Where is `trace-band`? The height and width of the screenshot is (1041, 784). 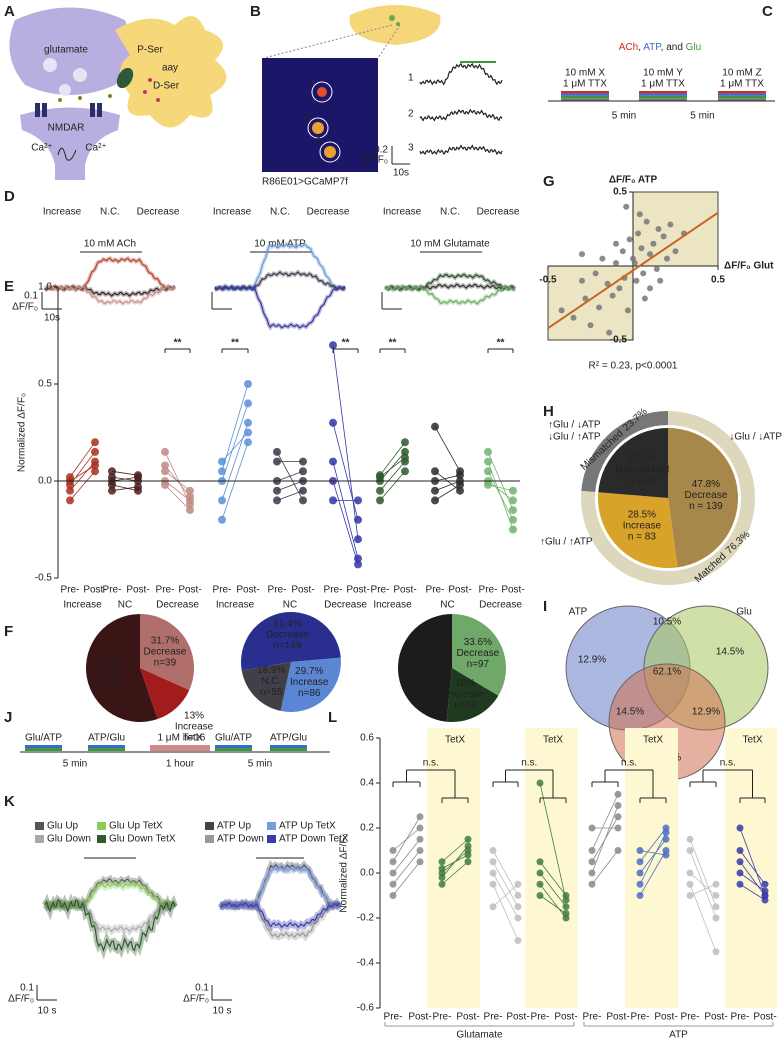 trace-band is located at coordinates (461, 74).